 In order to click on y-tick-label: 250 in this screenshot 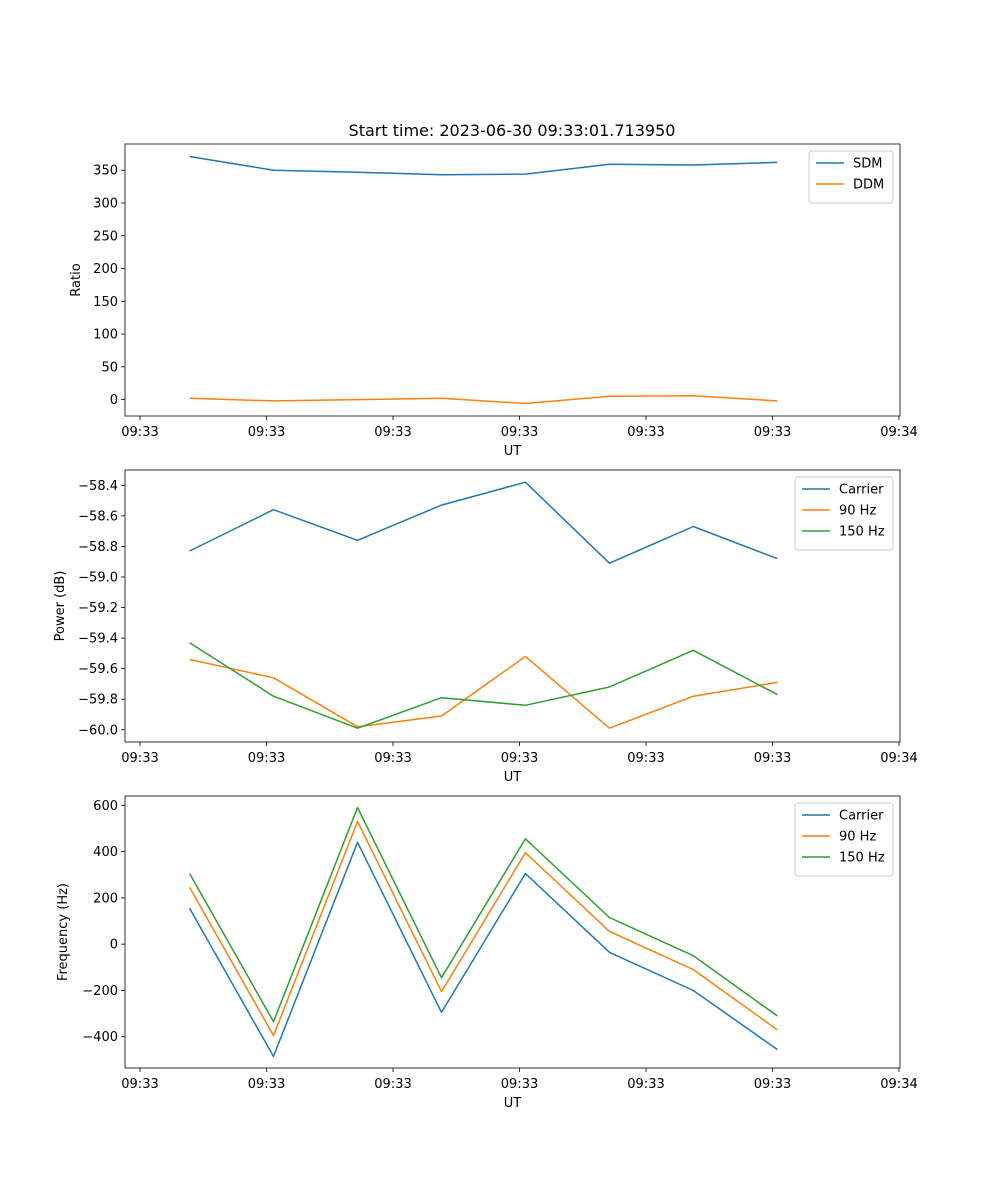, I will do `click(105, 236)`.